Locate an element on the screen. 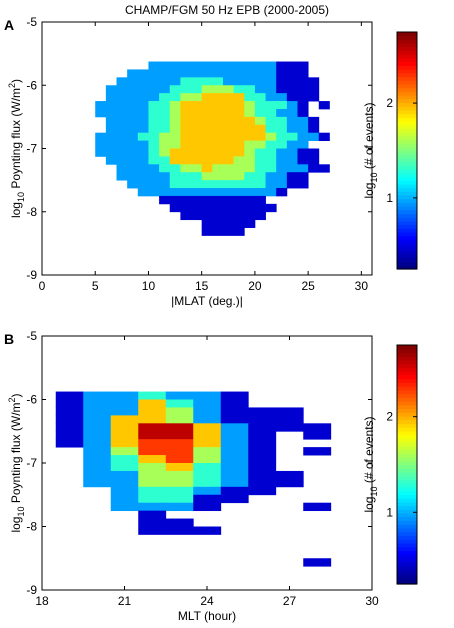  x-tick-label: 18 is located at coordinates (42, 601).